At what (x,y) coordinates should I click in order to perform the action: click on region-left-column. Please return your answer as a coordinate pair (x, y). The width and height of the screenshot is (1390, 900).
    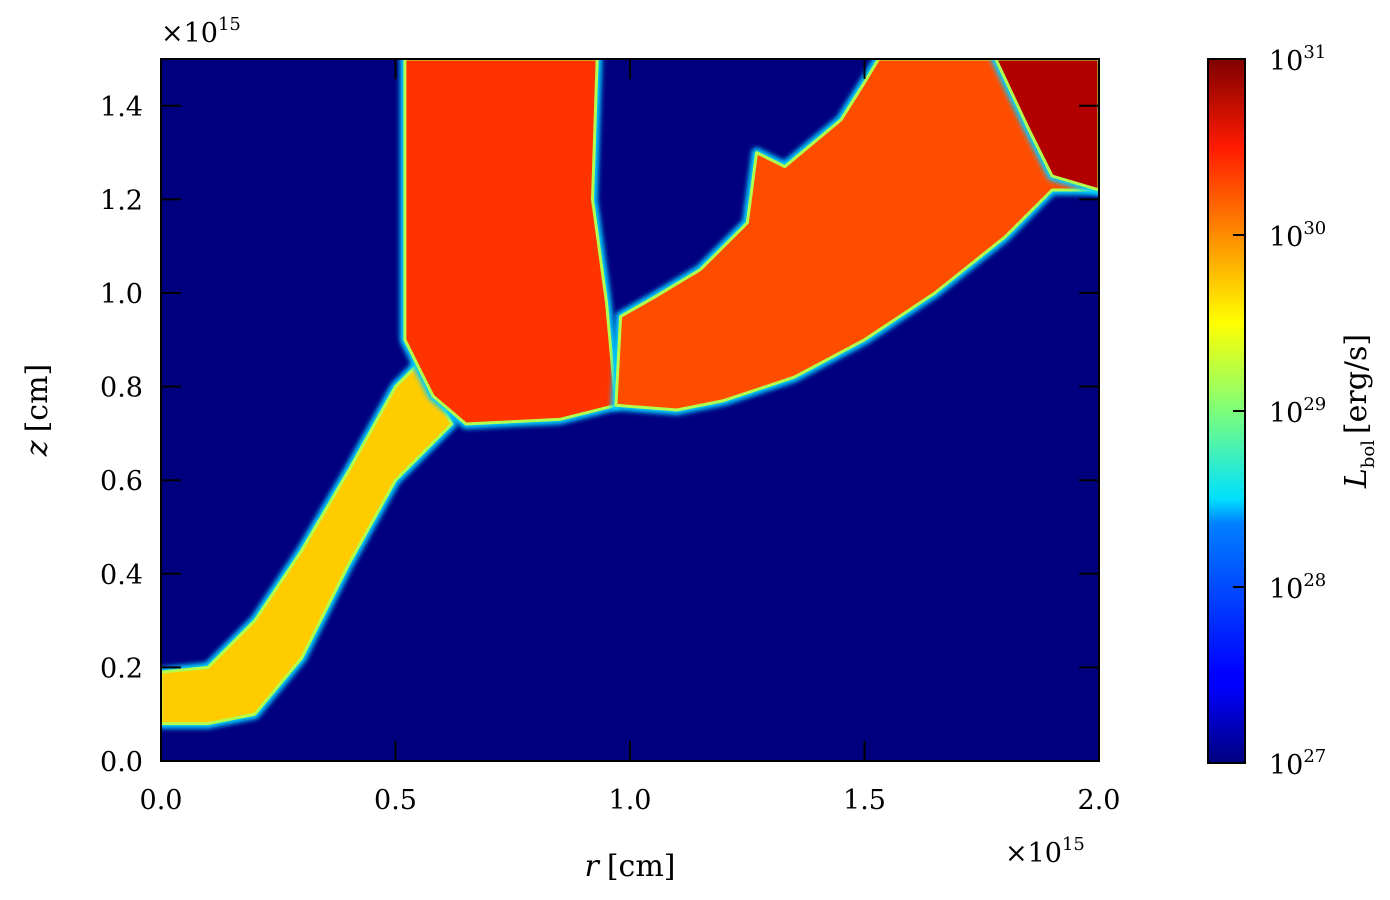
    Looking at the image, I should click on (510, 242).